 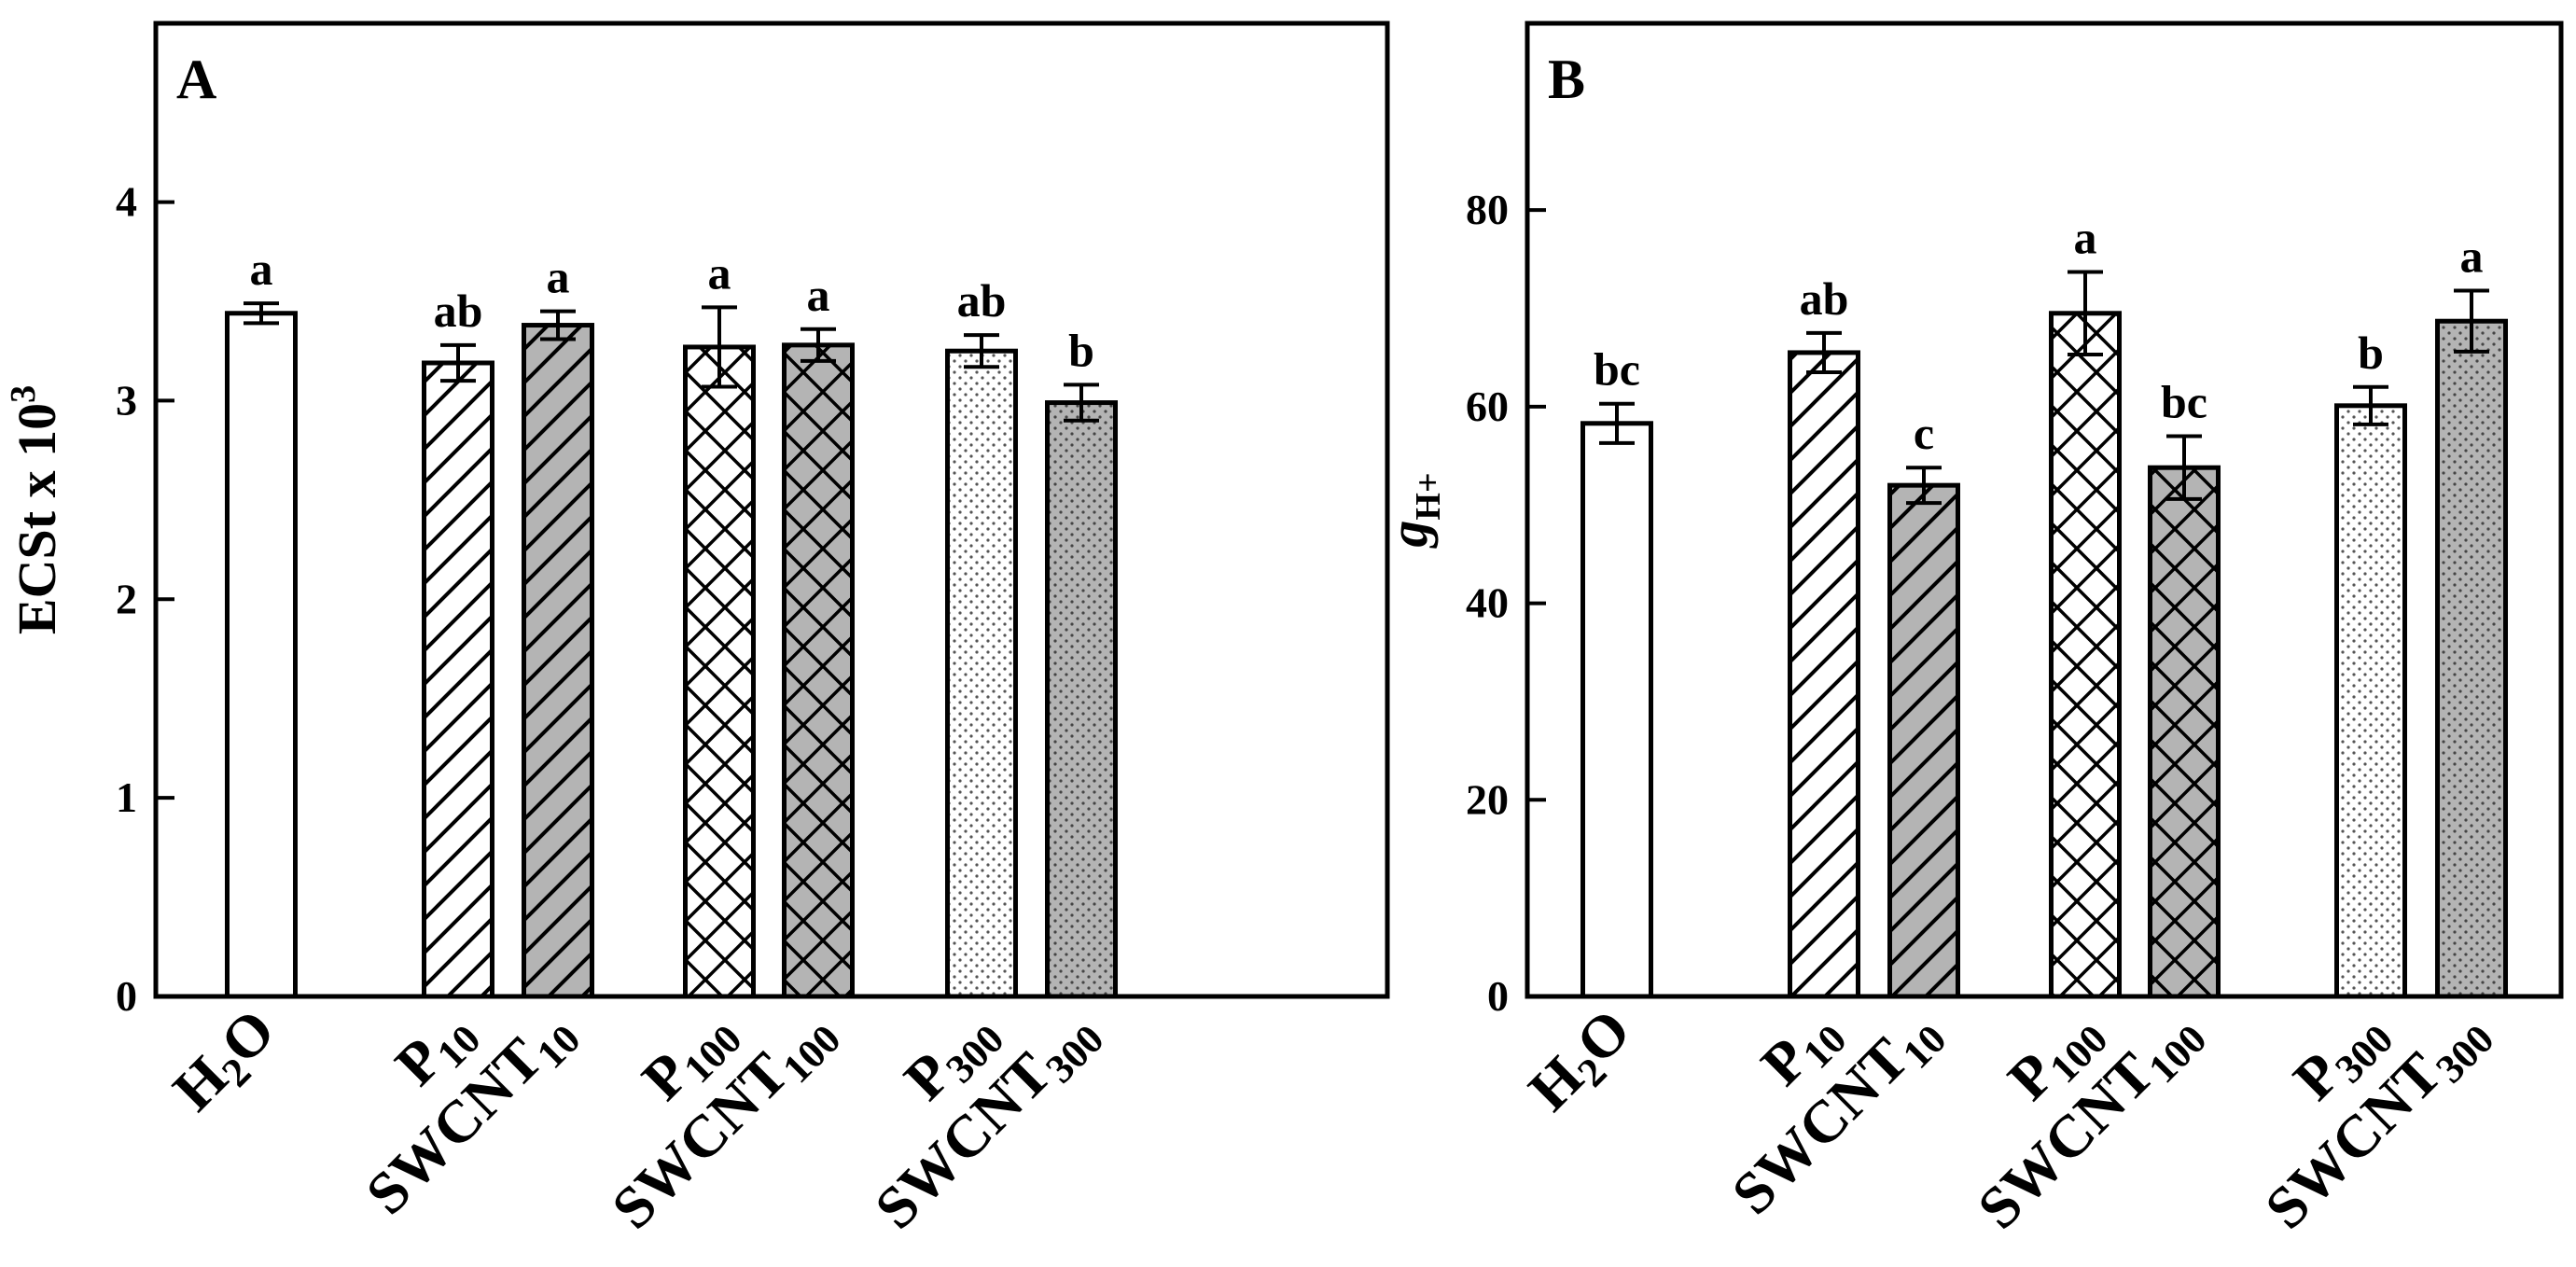 I want to click on y-tick-label: 3, so click(x=127, y=400).